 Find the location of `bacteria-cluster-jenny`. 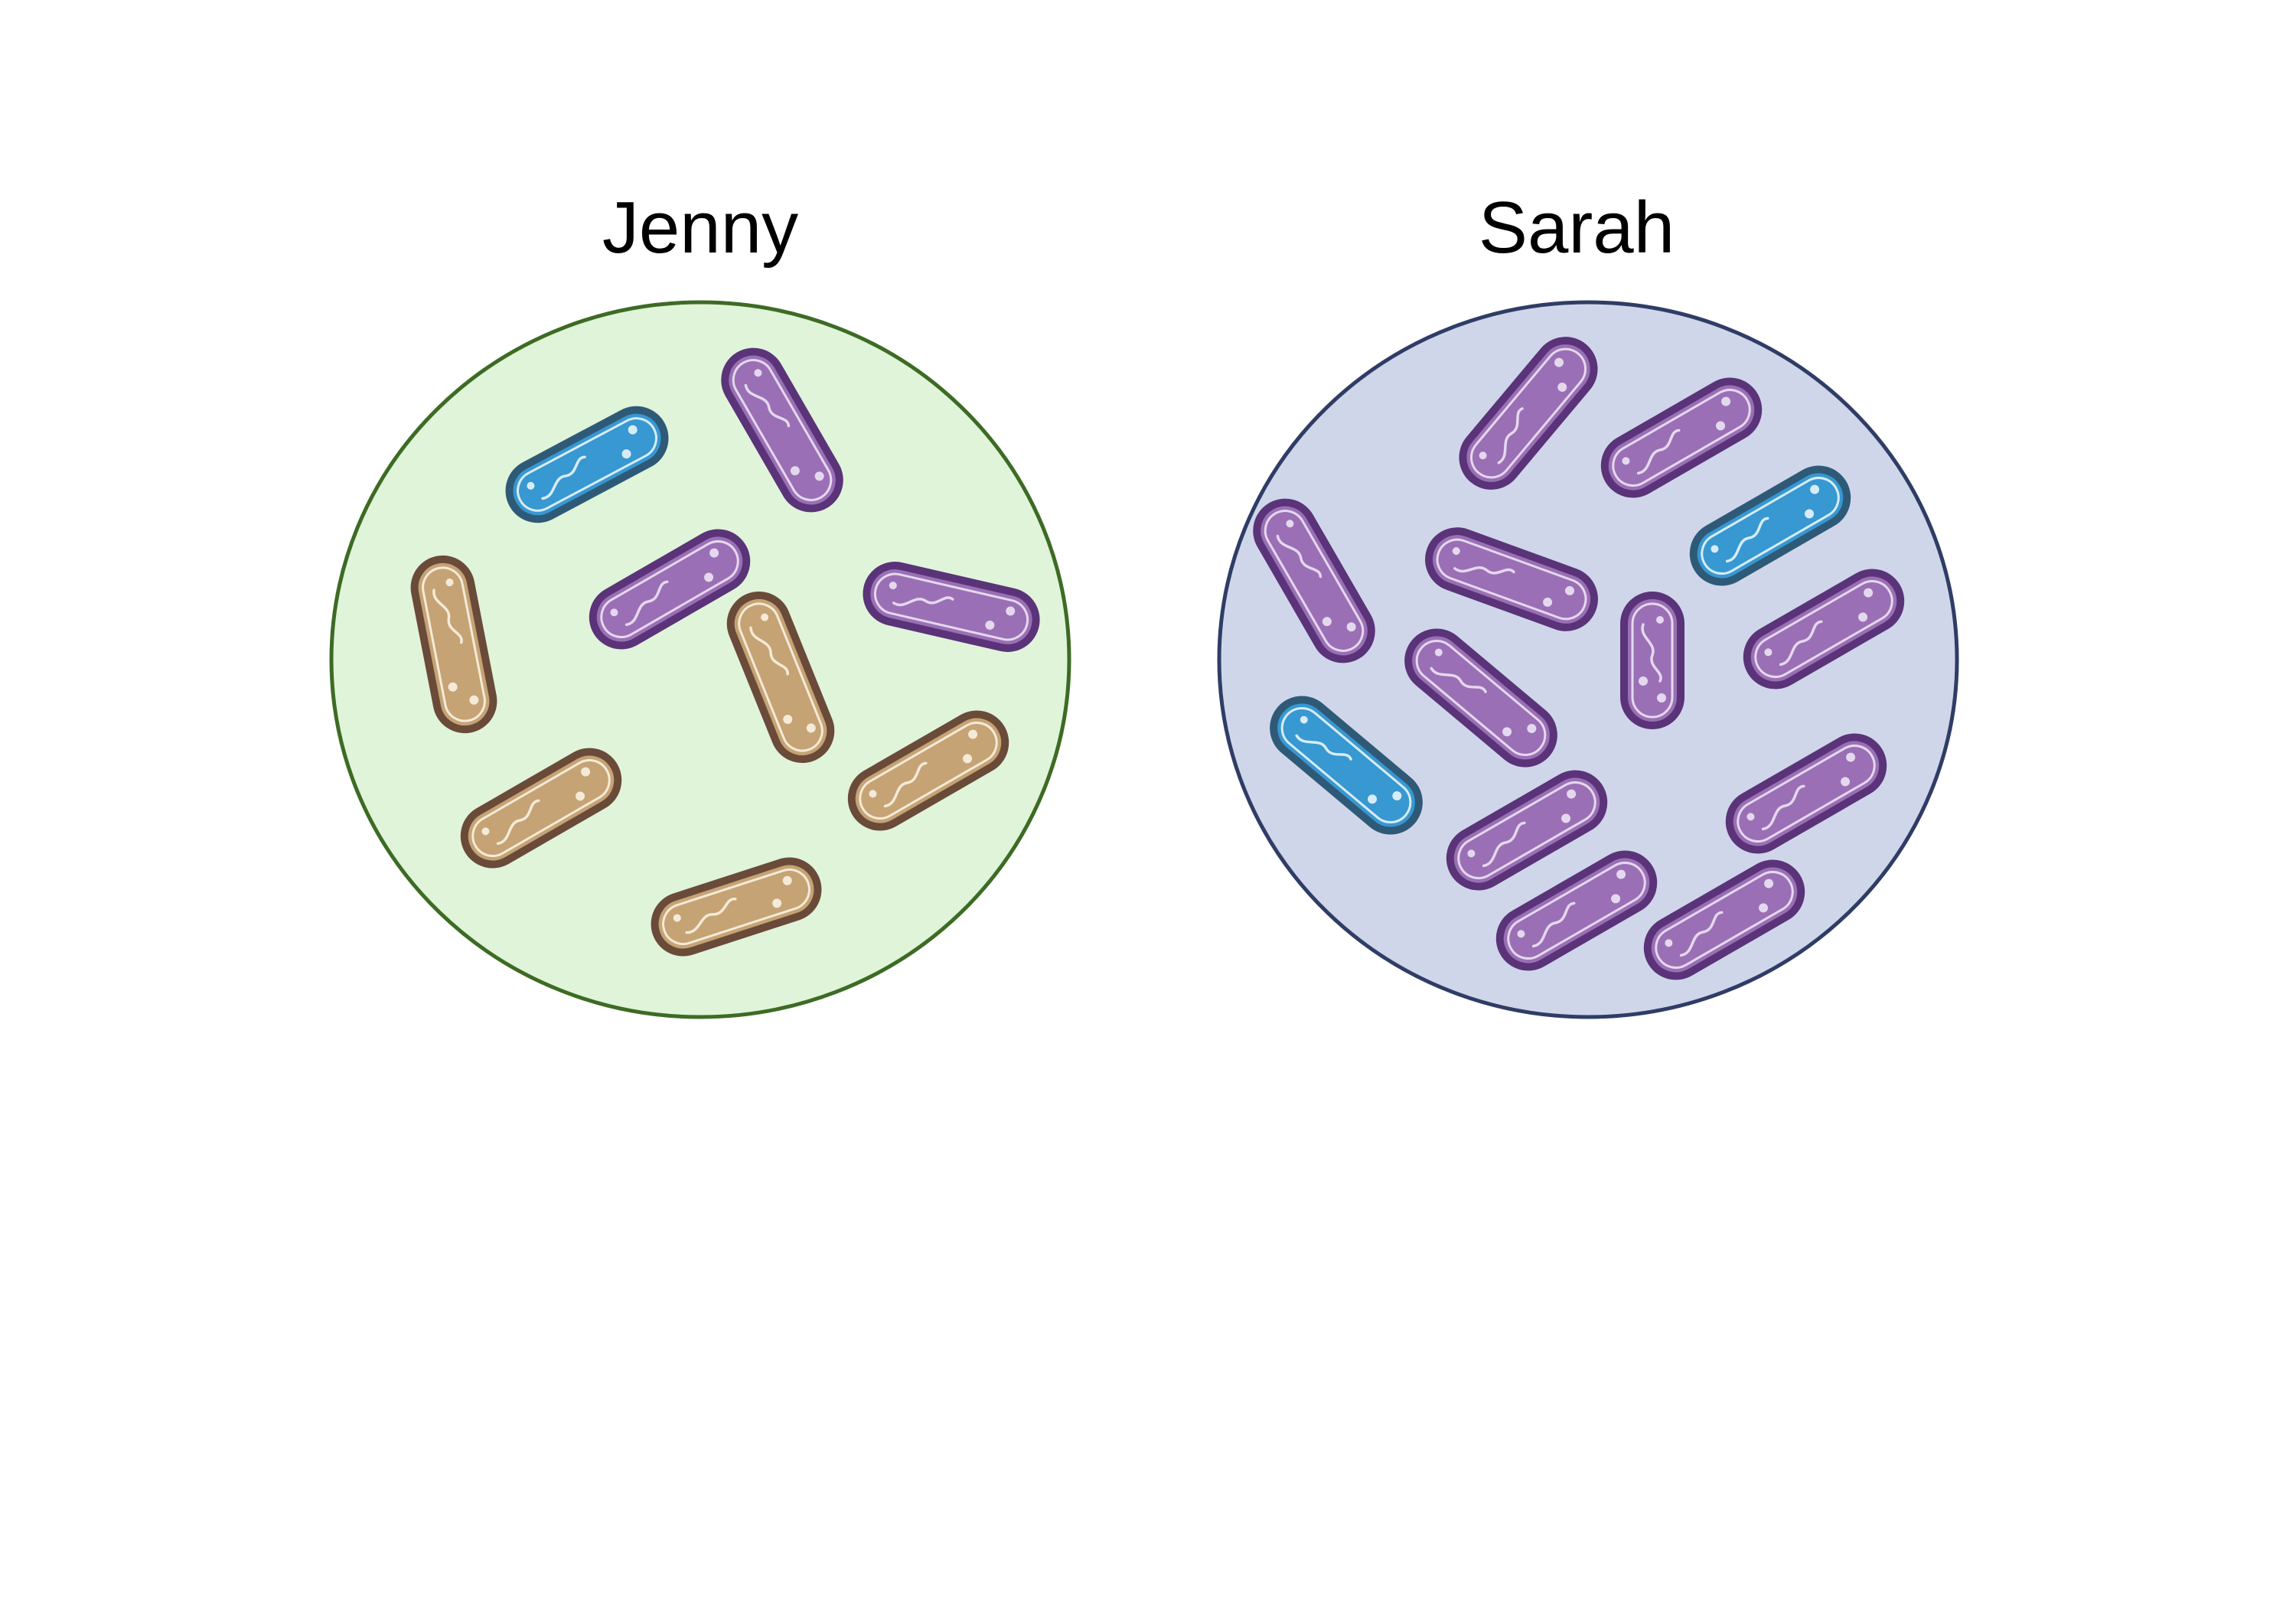

bacteria-cluster-jenny is located at coordinates (725, 652).